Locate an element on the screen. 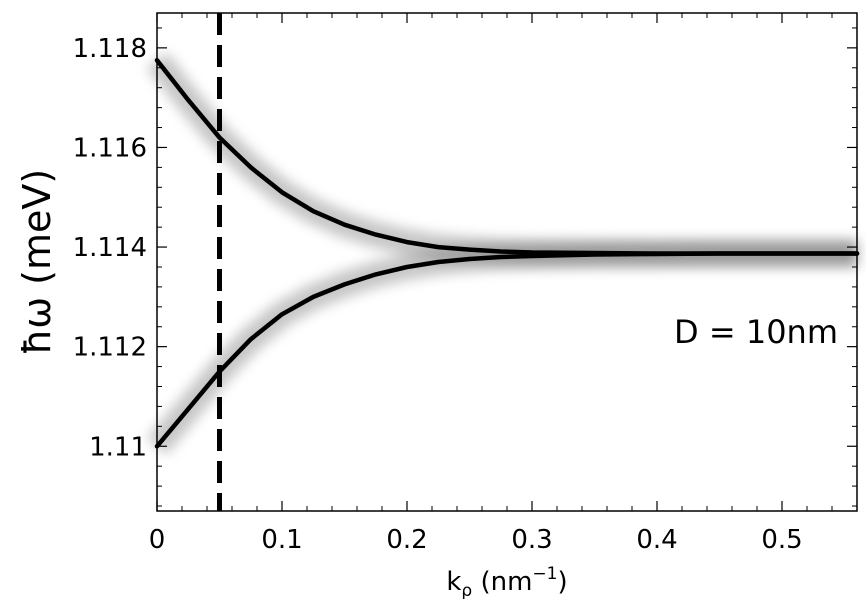  y-tick-label: 1.114 is located at coordinates (110, 248).